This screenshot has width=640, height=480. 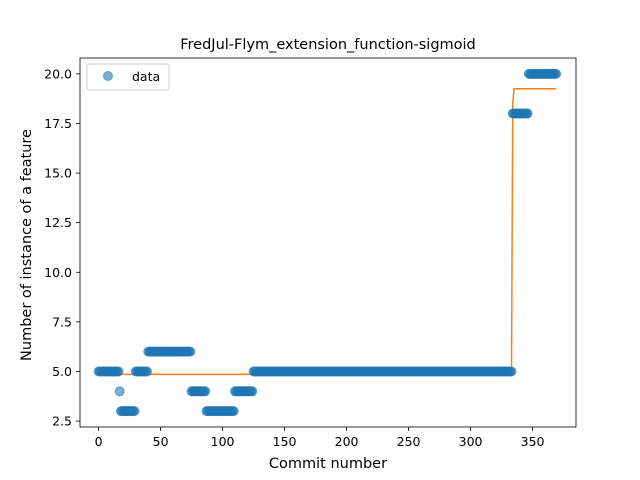 What do you see at coordinates (62, 247) in the screenshot?
I see `y-axis-ticks: 2.5 5.0 7.5 10.0 12.5 15.0 17.5 20.0` at bounding box center [62, 247].